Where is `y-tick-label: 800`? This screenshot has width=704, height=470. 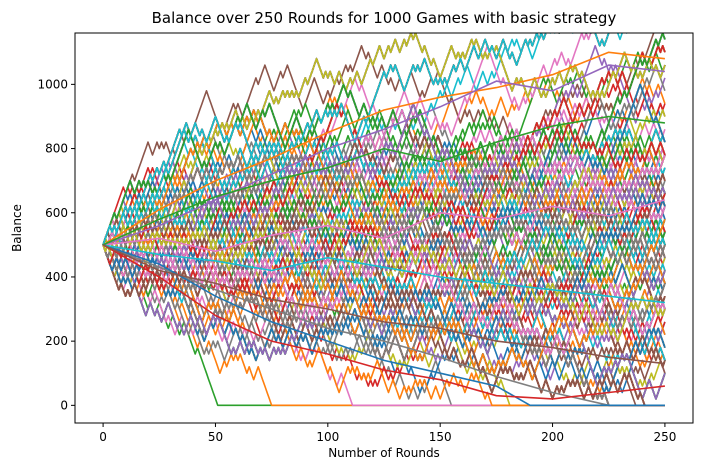 y-tick-label: 800 is located at coordinates (56, 149).